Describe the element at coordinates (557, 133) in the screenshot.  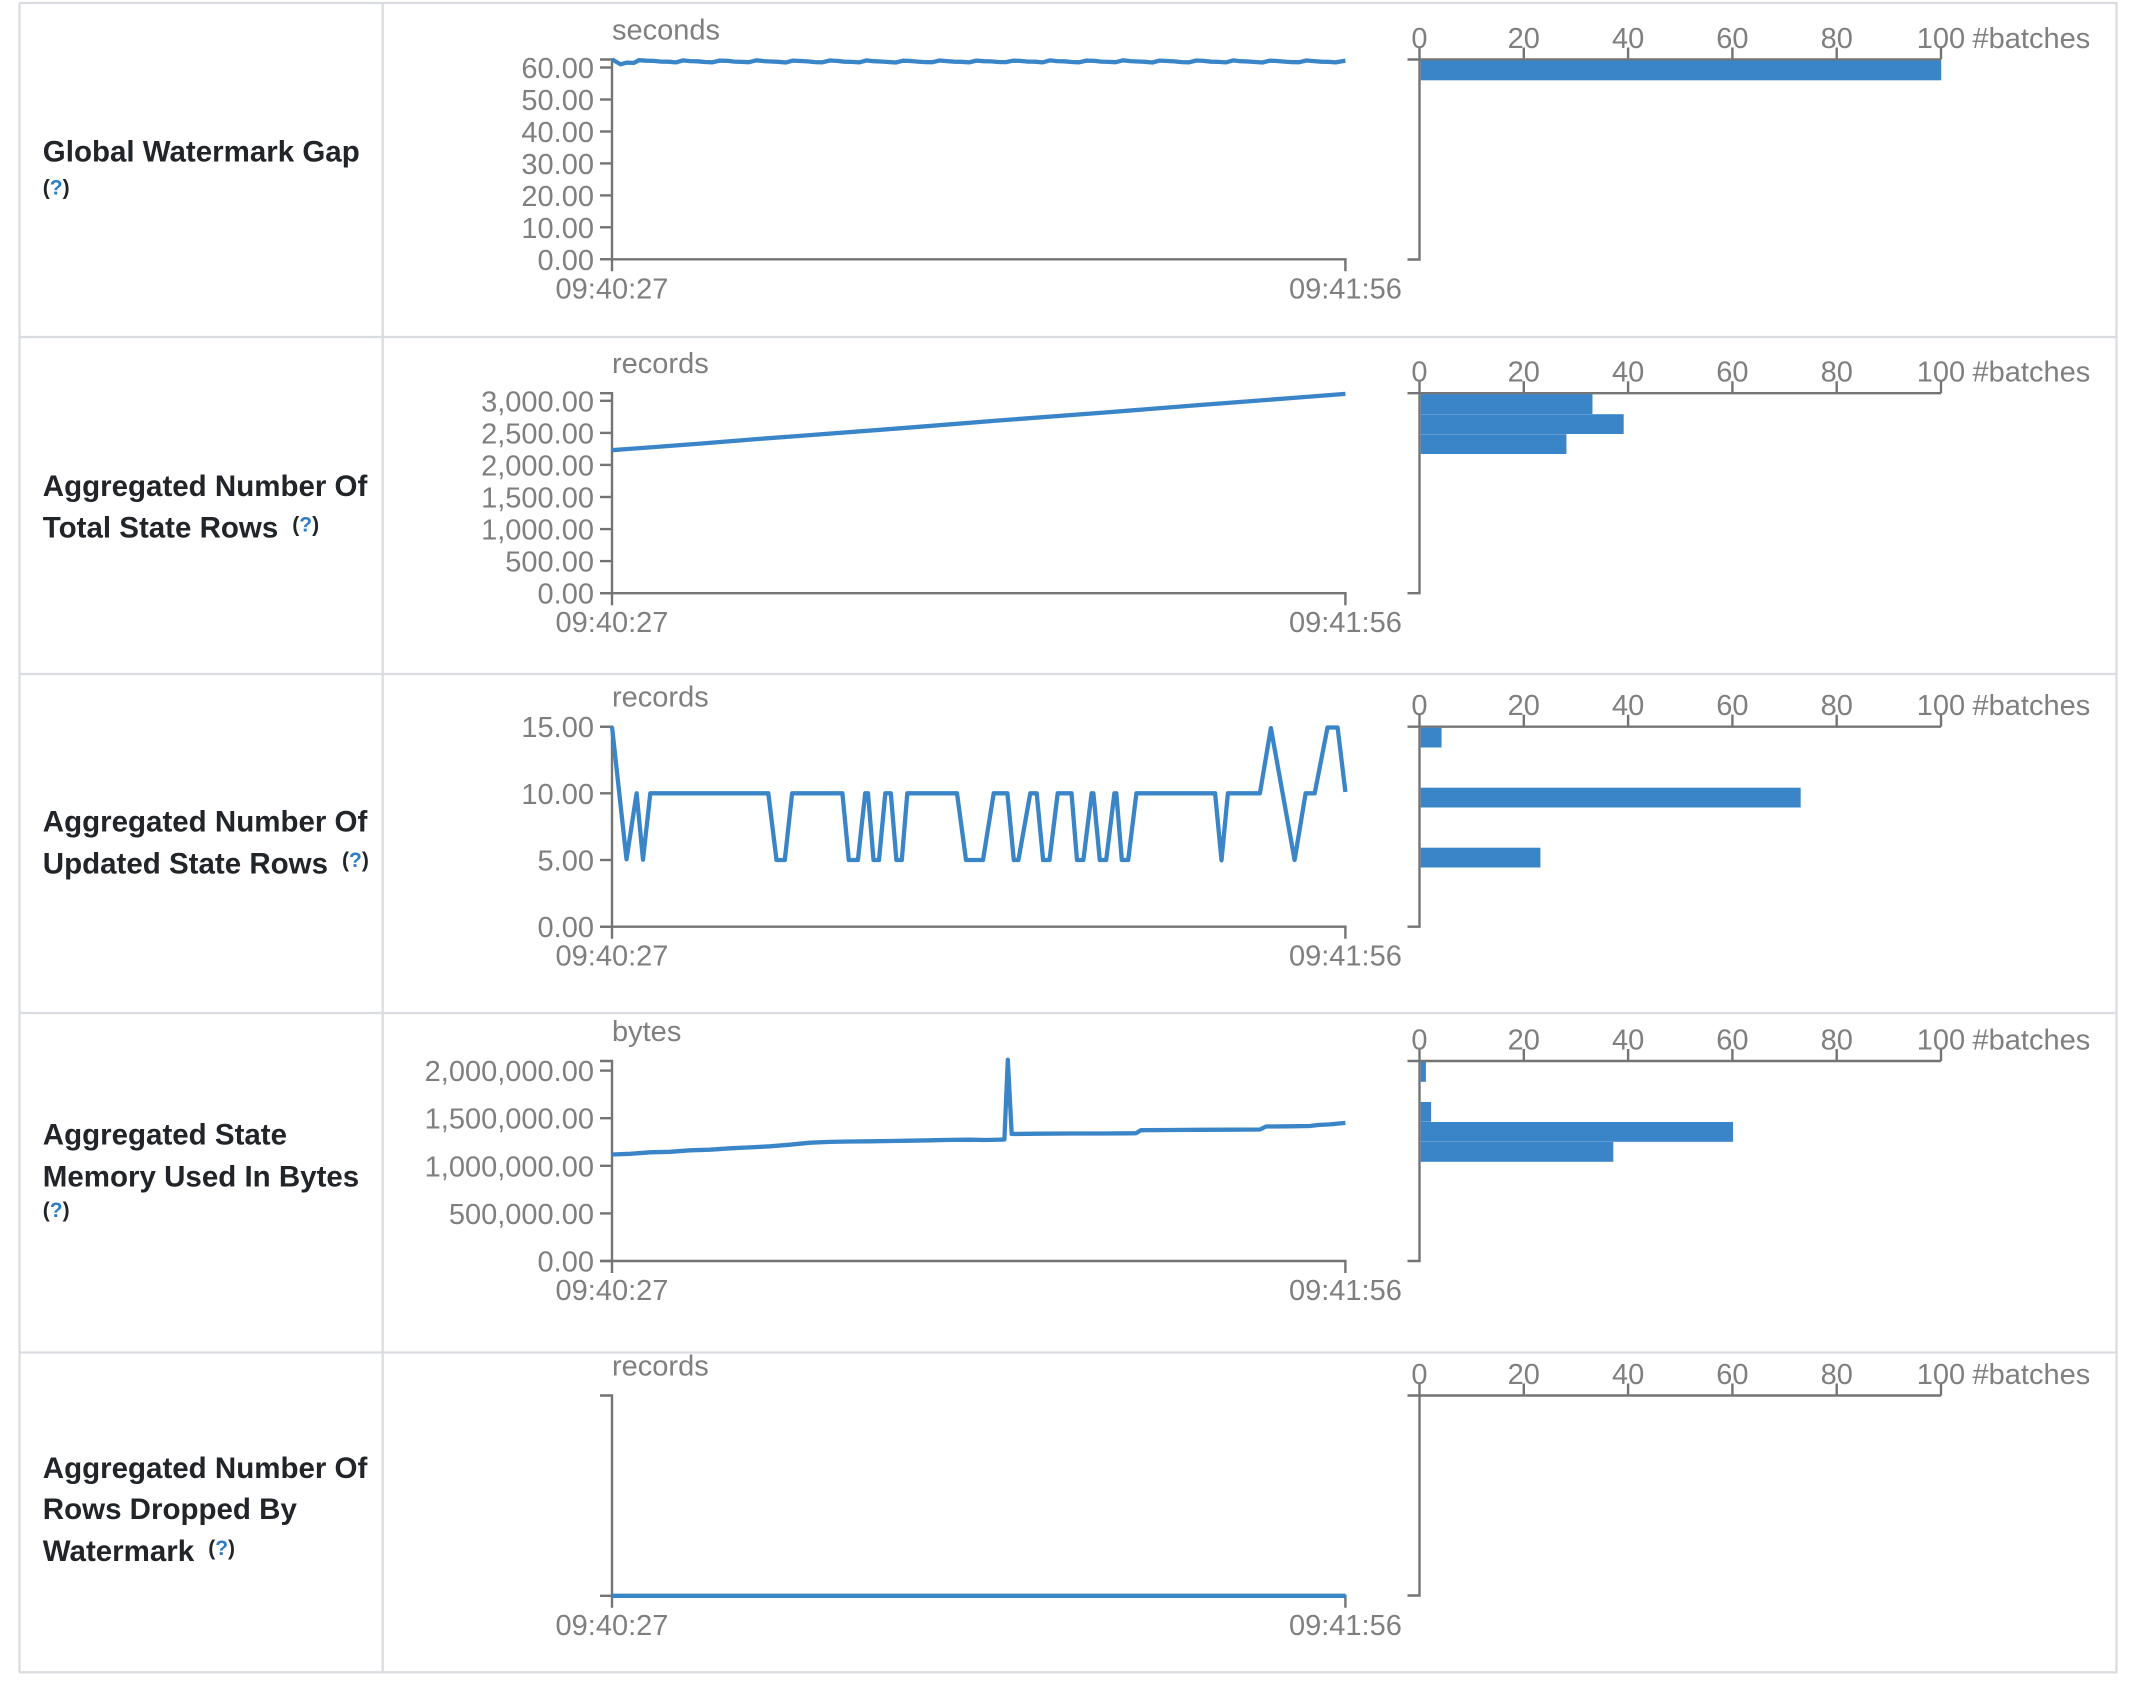
I see `svg-text: 40.00` at that location.